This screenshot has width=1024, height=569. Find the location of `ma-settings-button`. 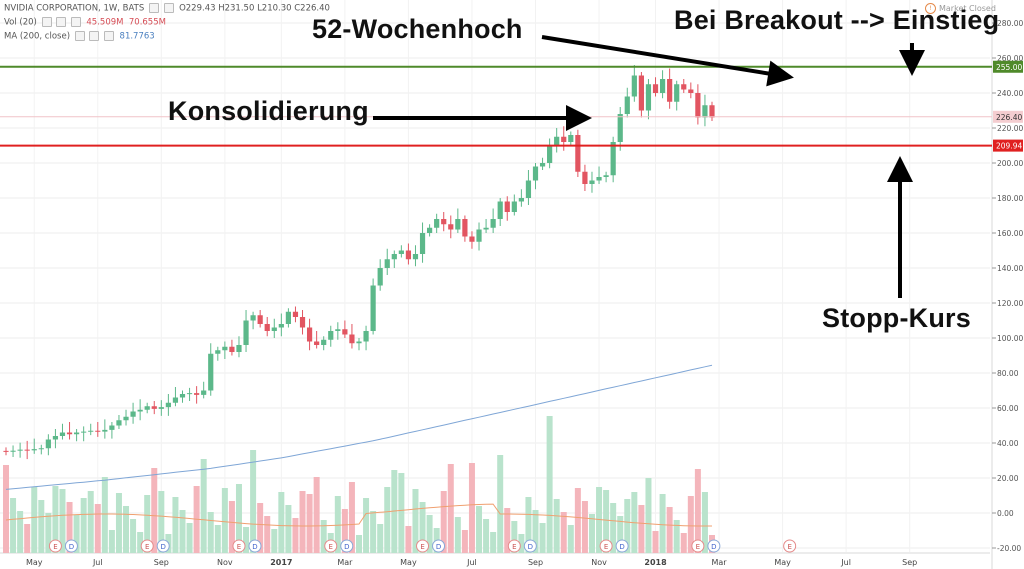

ma-settings-button is located at coordinates (94, 36).